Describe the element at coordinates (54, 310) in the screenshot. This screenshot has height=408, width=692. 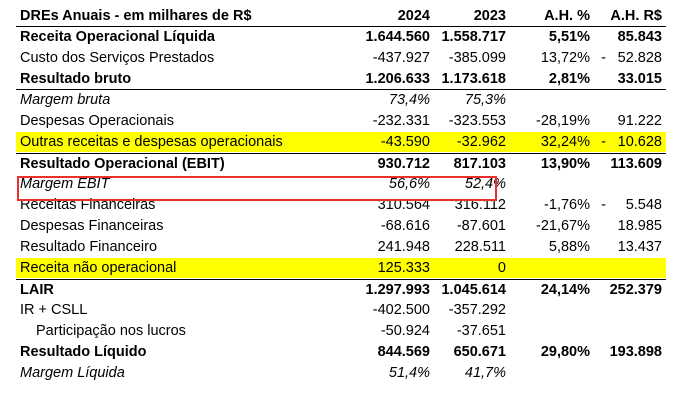
I see `row-label: IR + CSLL` at that location.